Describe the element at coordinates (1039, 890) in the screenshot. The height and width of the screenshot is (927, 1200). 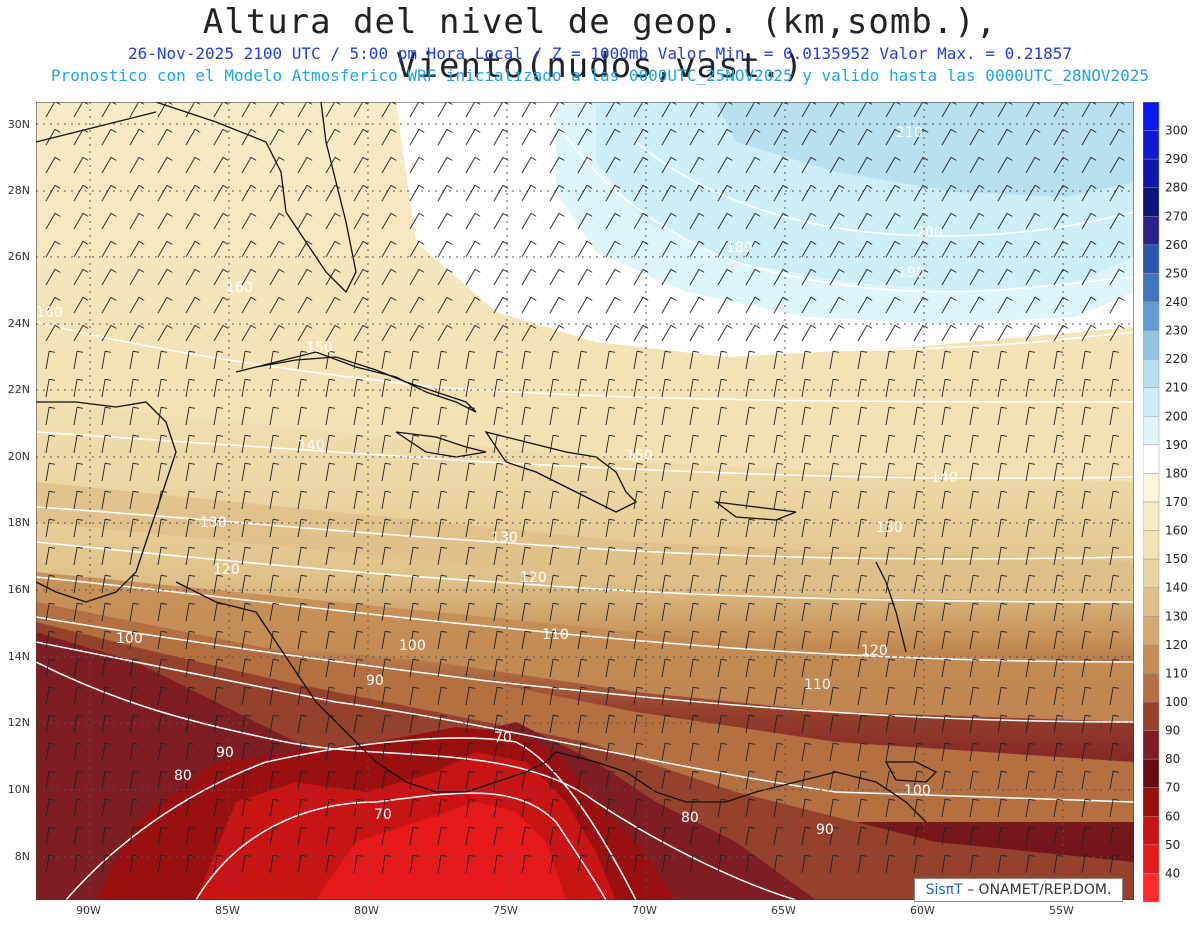
I see `credit-text: – ONAMET/REP.DOM.` at that location.